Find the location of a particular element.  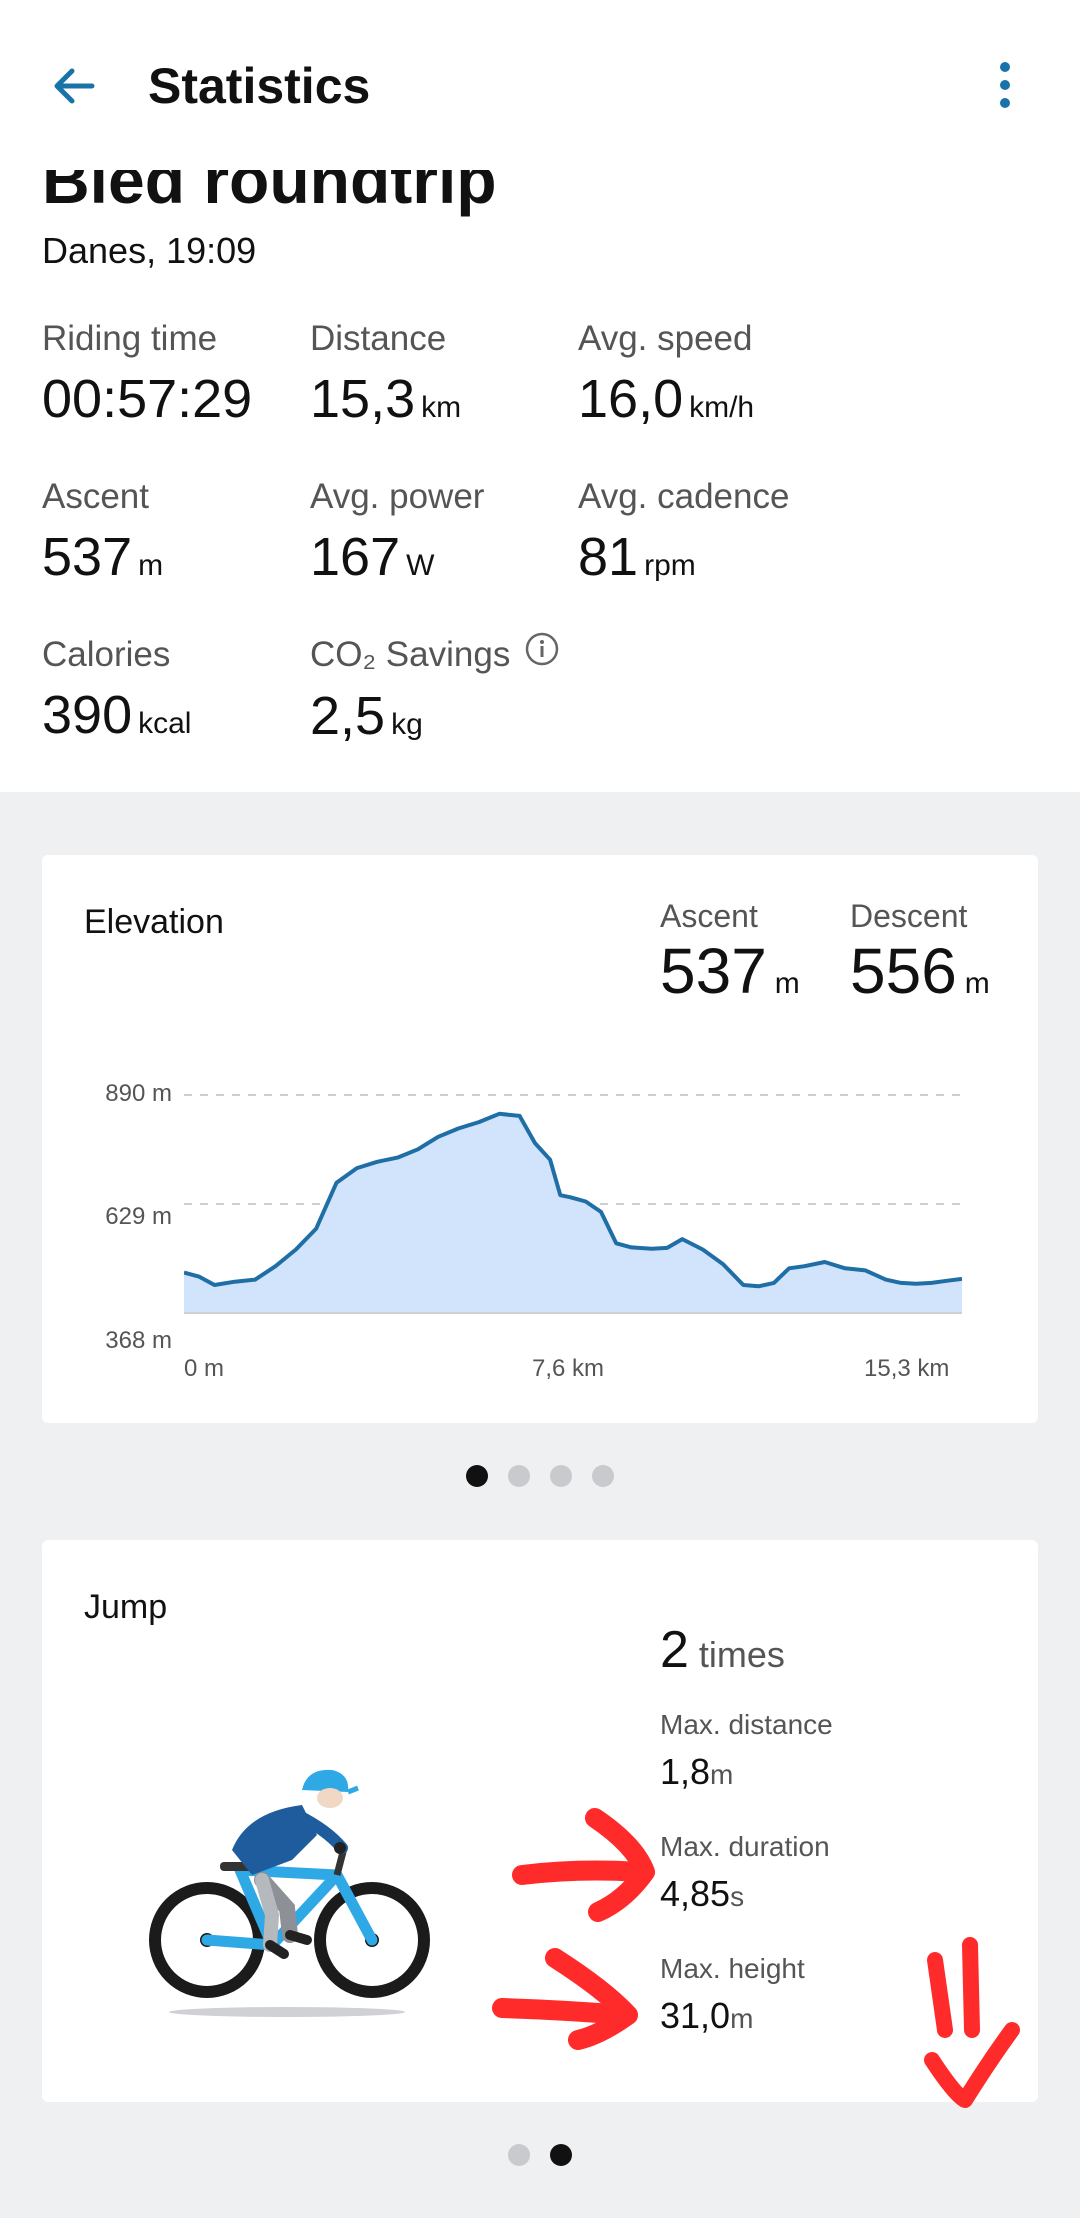

x-tick-label: 15,3 km is located at coordinates (907, 1368).